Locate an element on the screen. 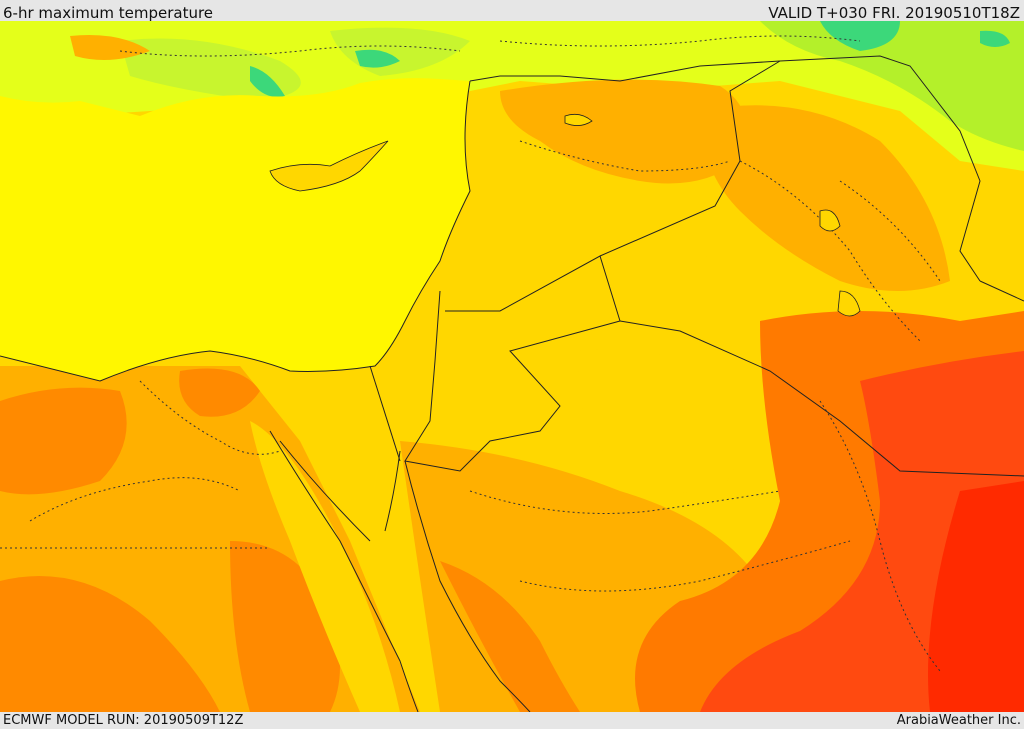  gulf-of-suez is located at coordinates (325, 491).